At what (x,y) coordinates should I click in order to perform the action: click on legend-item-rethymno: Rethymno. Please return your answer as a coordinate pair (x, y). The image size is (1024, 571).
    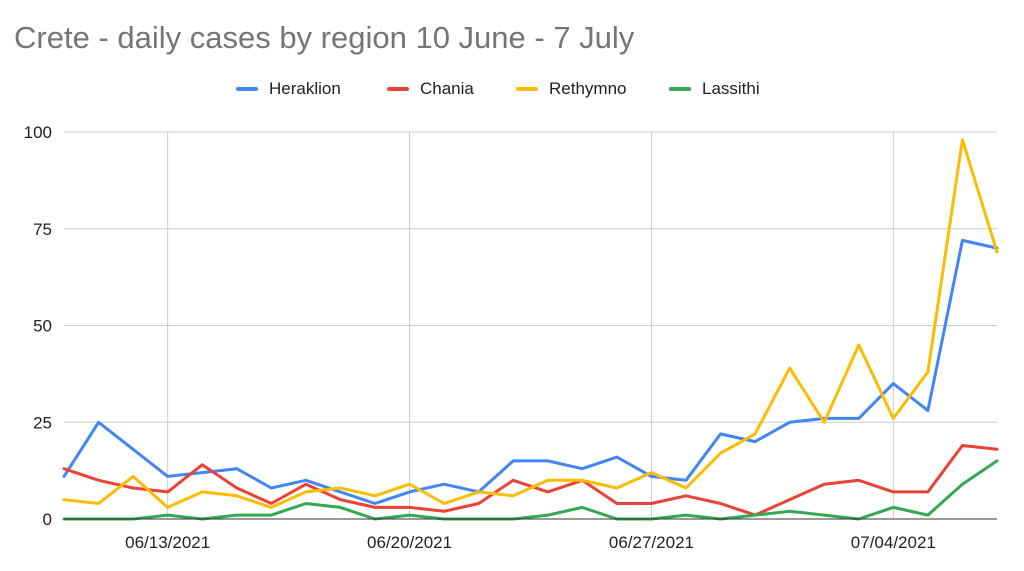
    Looking at the image, I should click on (571, 89).